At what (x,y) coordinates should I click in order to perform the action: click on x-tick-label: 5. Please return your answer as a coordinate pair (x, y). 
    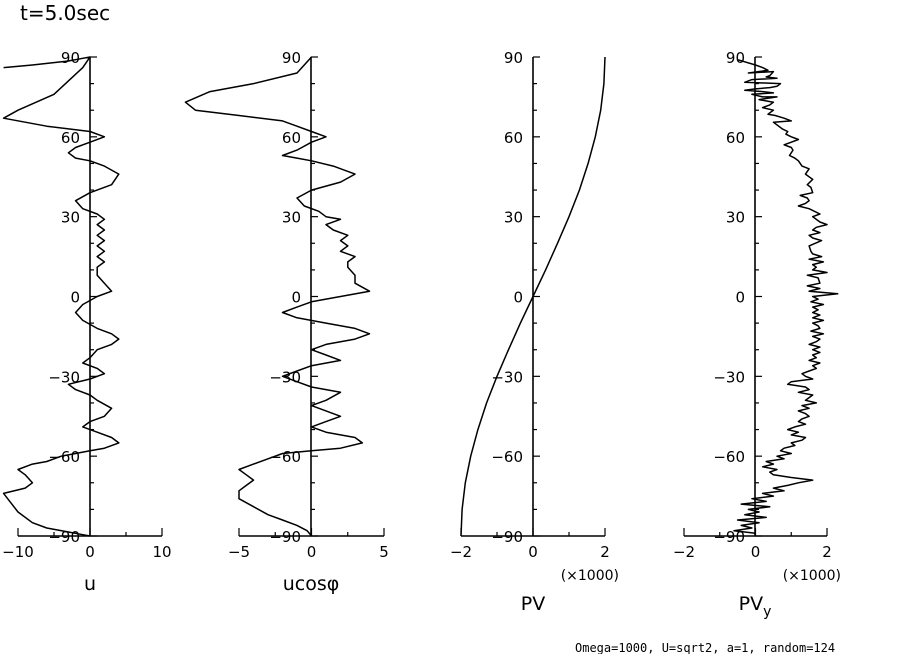
    Looking at the image, I should click on (384, 552).